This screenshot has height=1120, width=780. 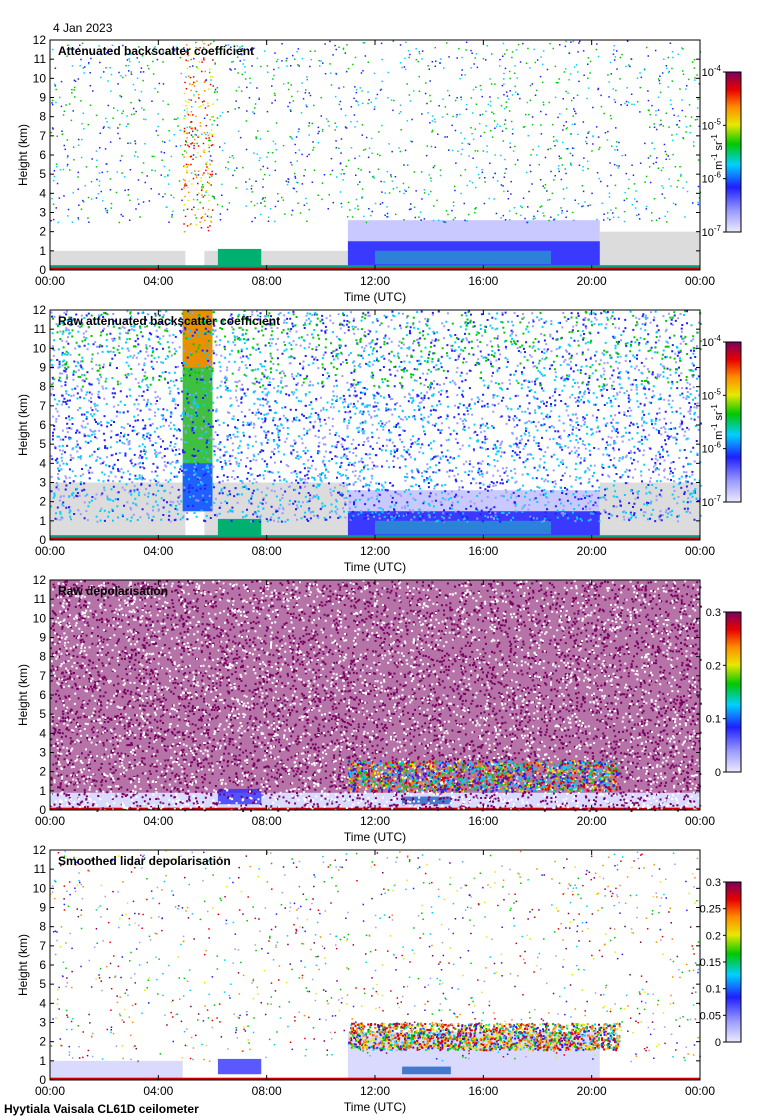 What do you see at coordinates (718, 445) in the screenshot?
I see `colorbar-tick-exponent: -6` at bounding box center [718, 445].